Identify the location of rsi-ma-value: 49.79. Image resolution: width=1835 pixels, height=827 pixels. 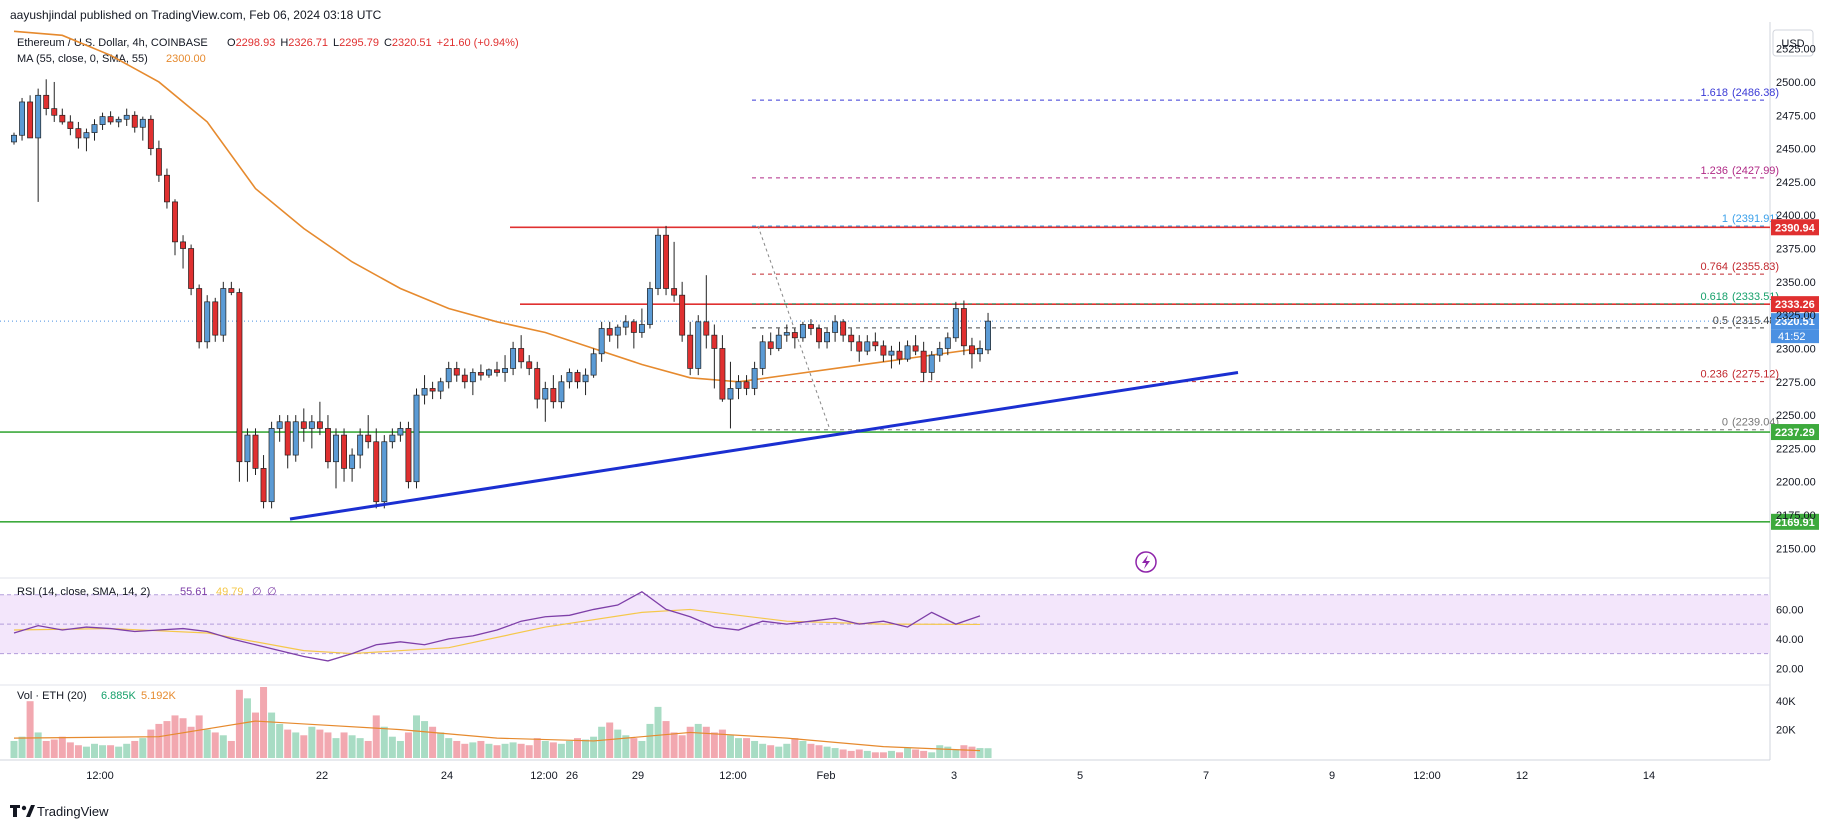
(230, 592).